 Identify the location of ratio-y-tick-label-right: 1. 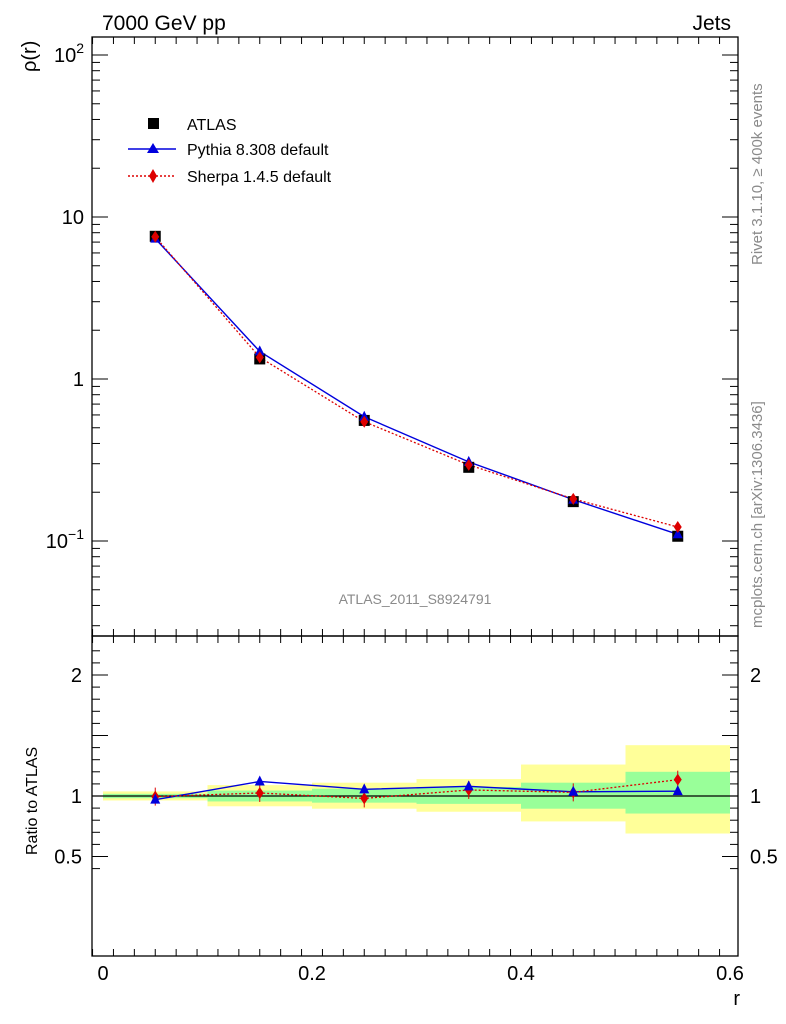
(755, 797).